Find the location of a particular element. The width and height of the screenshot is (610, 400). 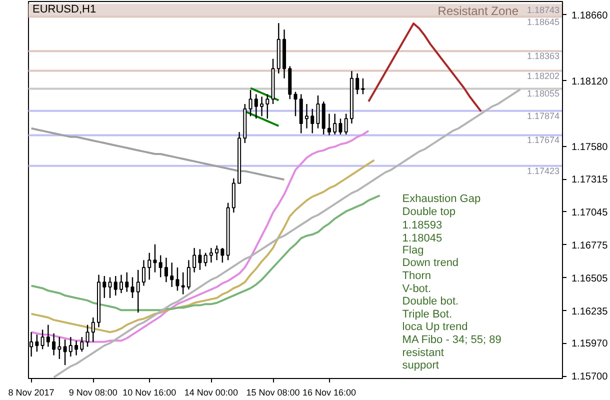

annotation: Exhaustion Gap is located at coordinates (441, 199).